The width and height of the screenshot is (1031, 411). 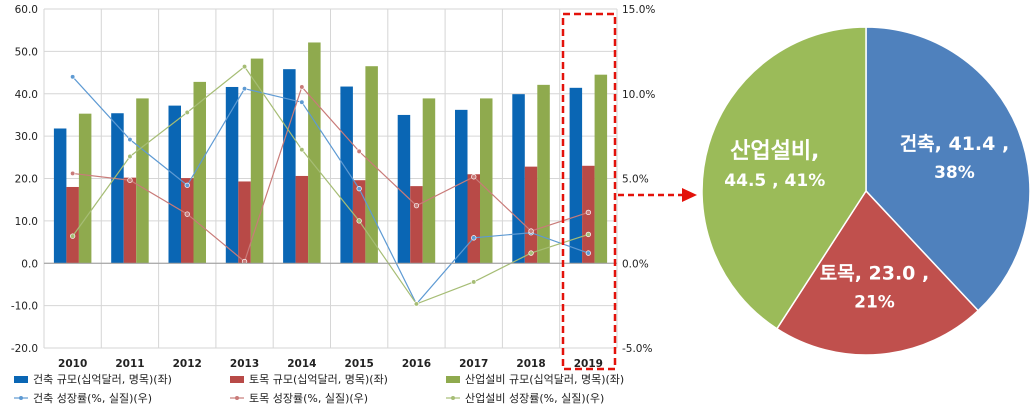 What do you see at coordinates (24, 307) in the screenshot?
I see `left-tick-label: -10.0` at bounding box center [24, 307].